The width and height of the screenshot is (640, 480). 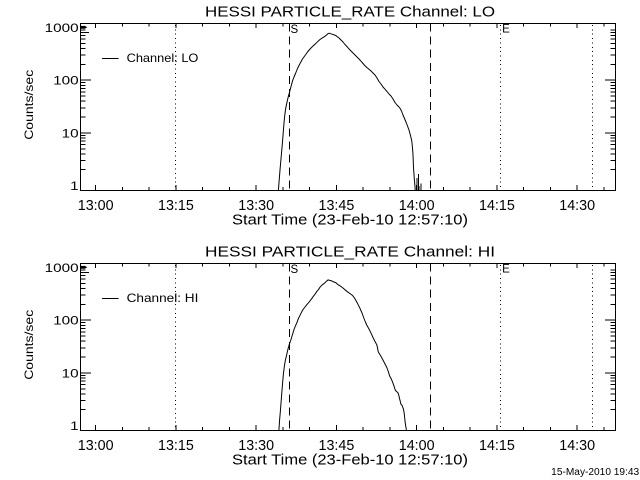 What do you see at coordinates (163, 298) in the screenshot?
I see `svg-text: Channel: HI` at bounding box center [163, 298].